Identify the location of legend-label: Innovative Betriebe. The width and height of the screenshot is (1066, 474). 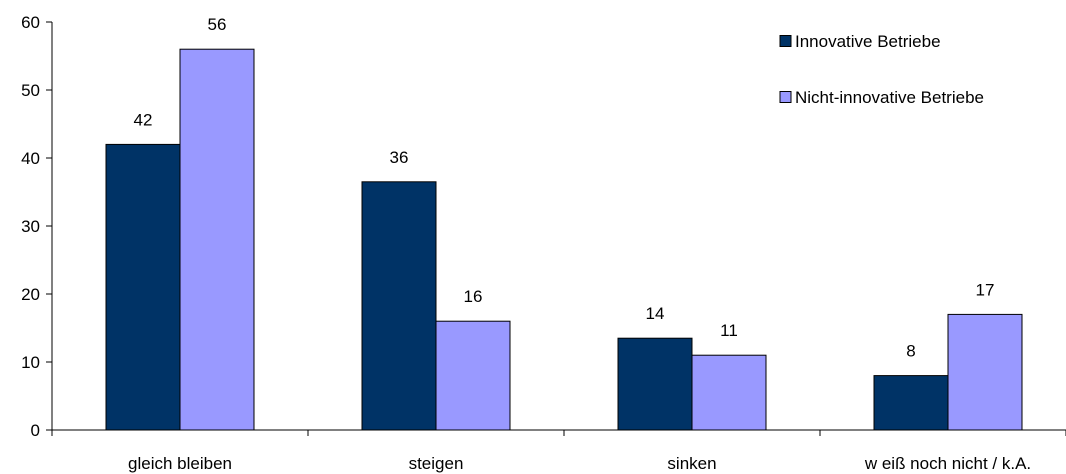
(868, 41).